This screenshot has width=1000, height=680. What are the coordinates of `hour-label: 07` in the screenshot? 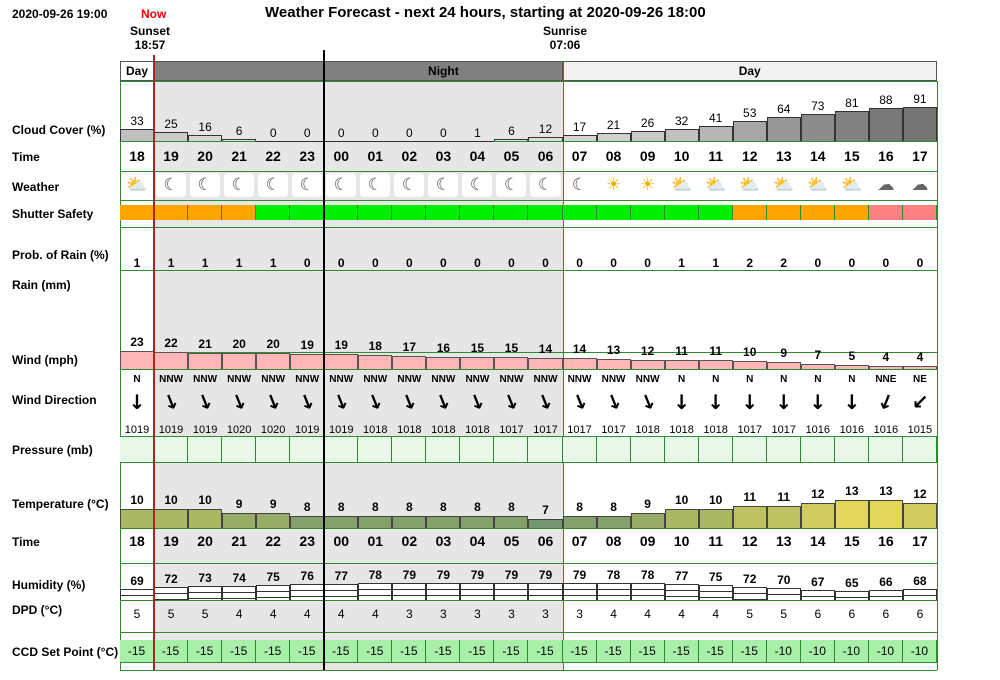 It's located at (579, 156).